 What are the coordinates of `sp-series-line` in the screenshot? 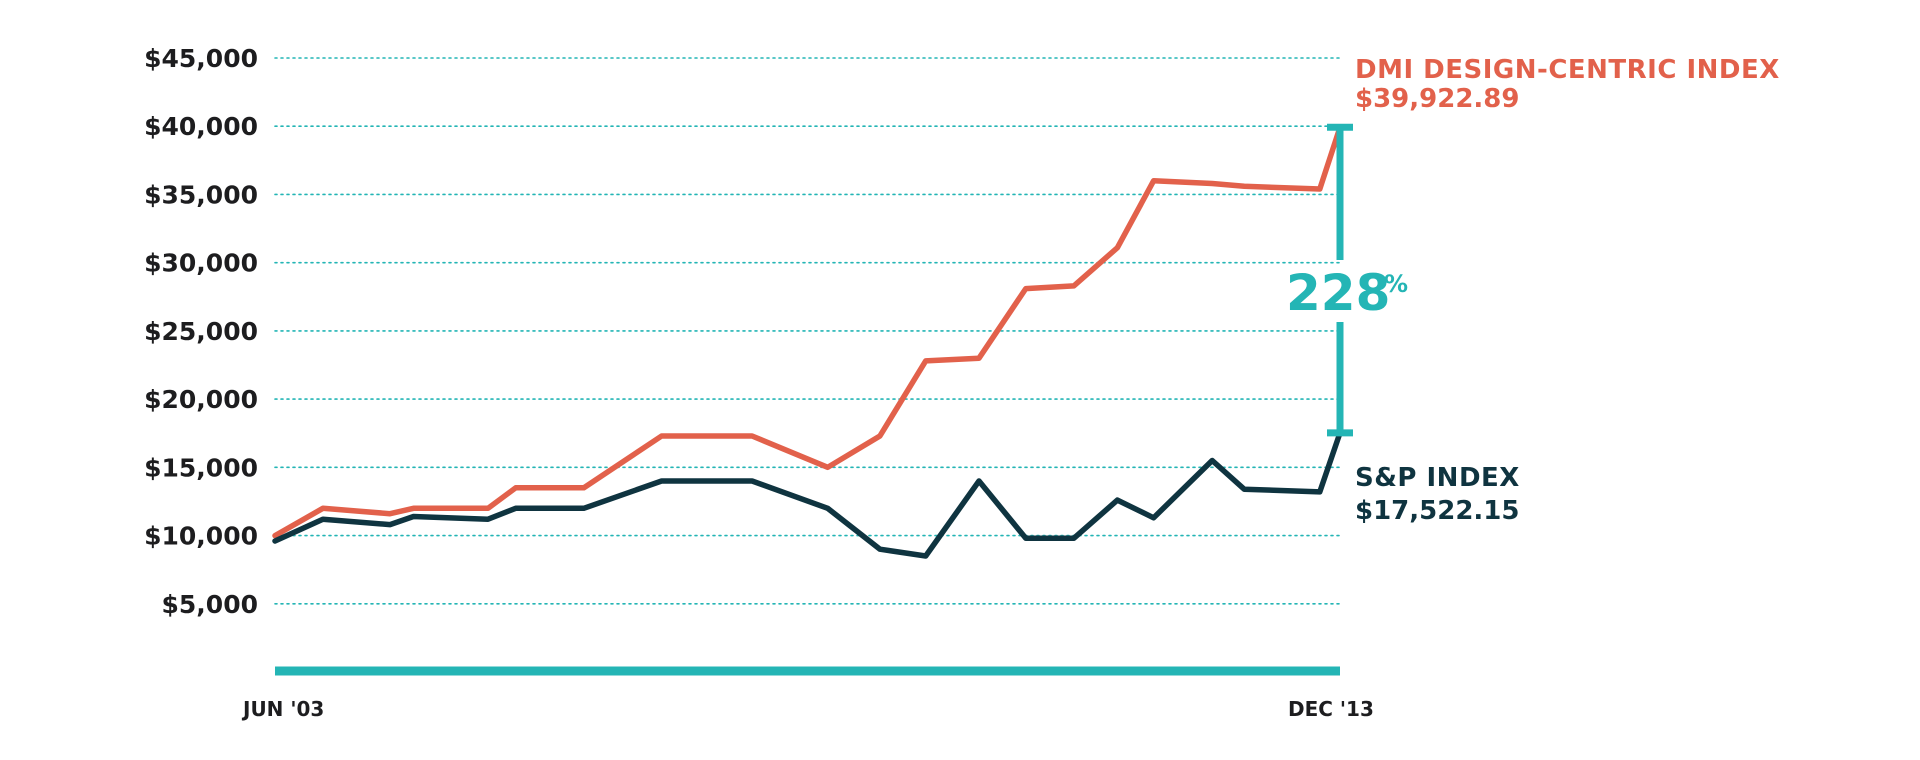 It's located at (807, 494).